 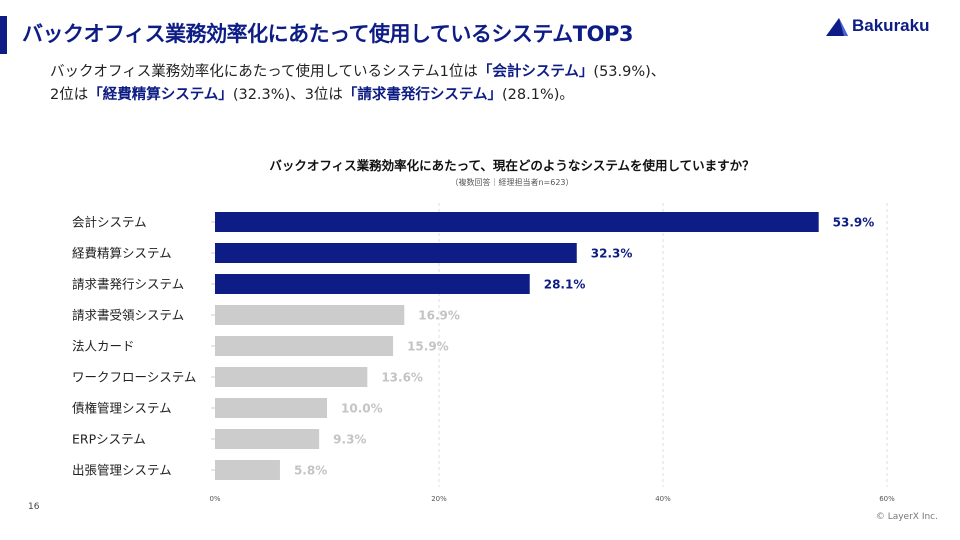 I want to click on copyright: © LayerX Inc., so click(x=906, y=517).